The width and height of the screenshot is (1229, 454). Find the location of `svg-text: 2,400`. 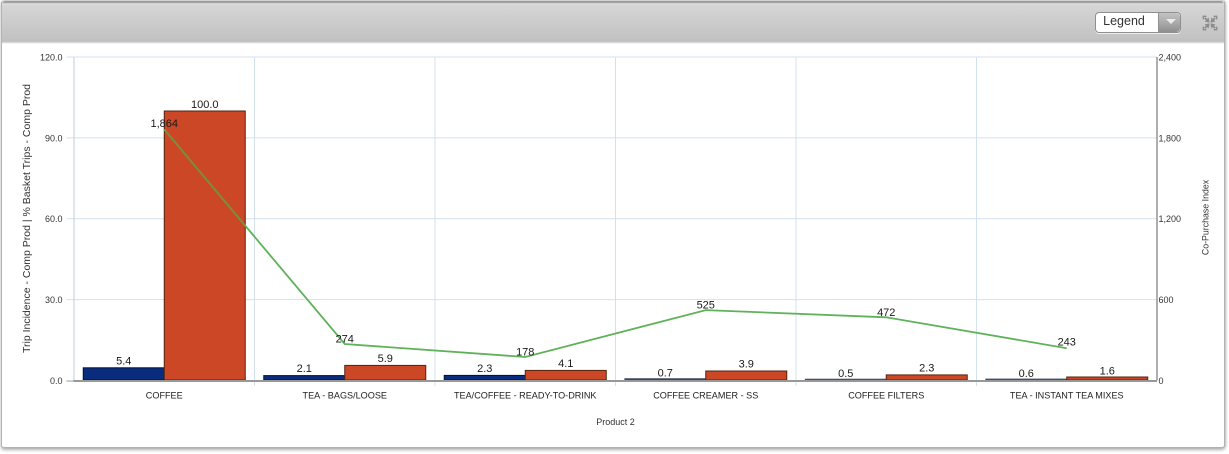

svg-text: 2,400 is located at coordinates (1170, 57).